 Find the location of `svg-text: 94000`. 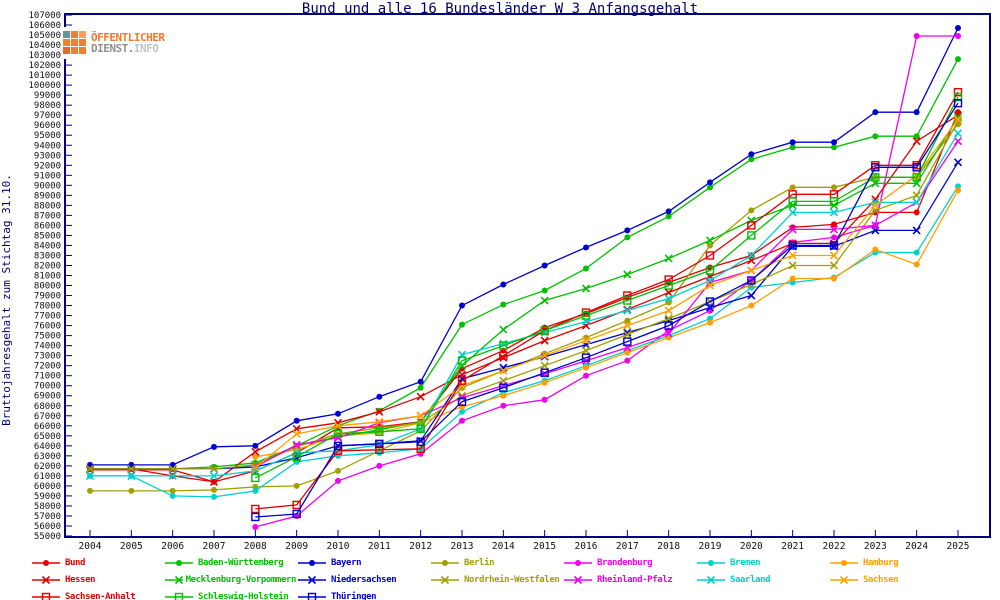

svg-text: 94000 is located at coordinates (47, 146).